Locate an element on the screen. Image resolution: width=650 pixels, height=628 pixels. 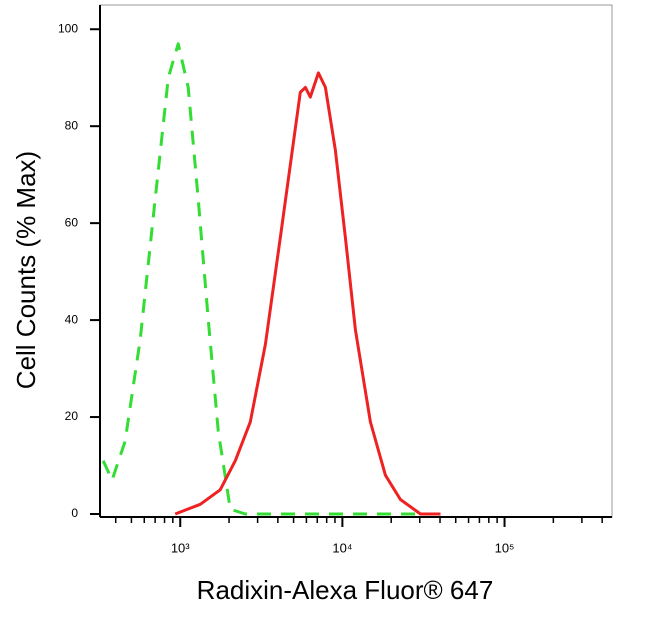
y-tick-label: 80 is located at coordinates (72, 125).